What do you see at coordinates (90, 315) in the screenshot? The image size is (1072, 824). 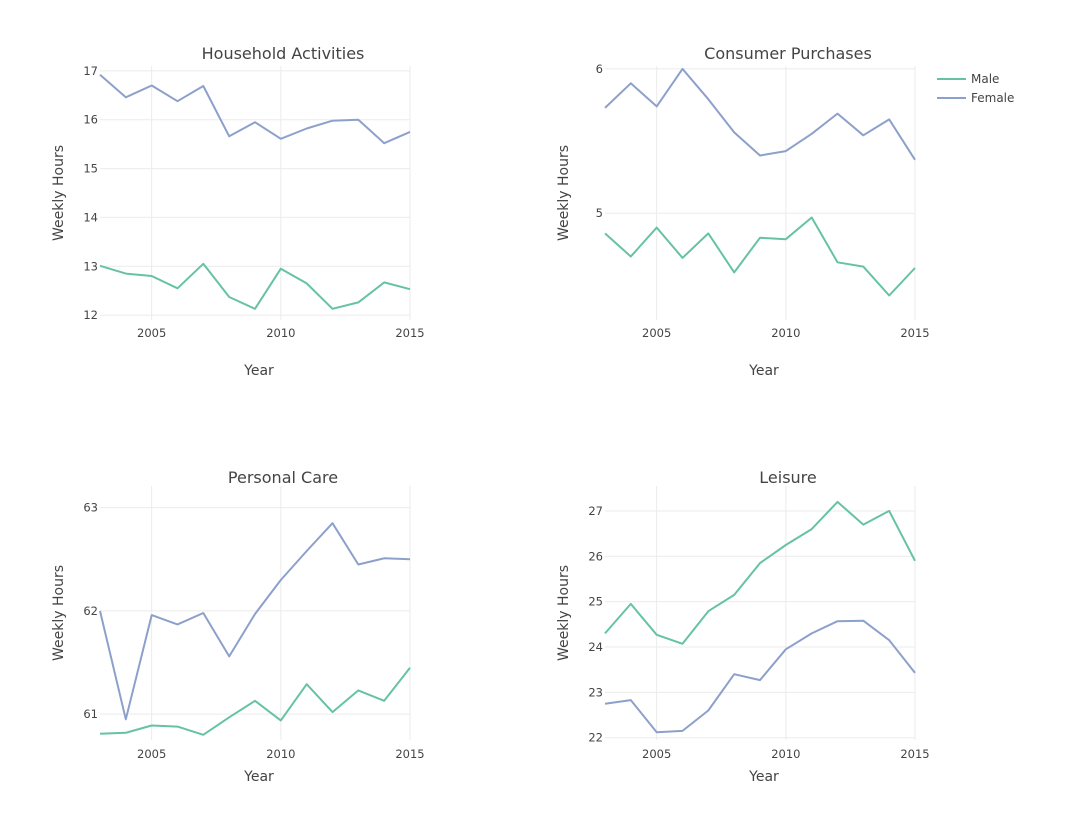 I see `y-tick-label: 12` at bounding box center [90, 315].